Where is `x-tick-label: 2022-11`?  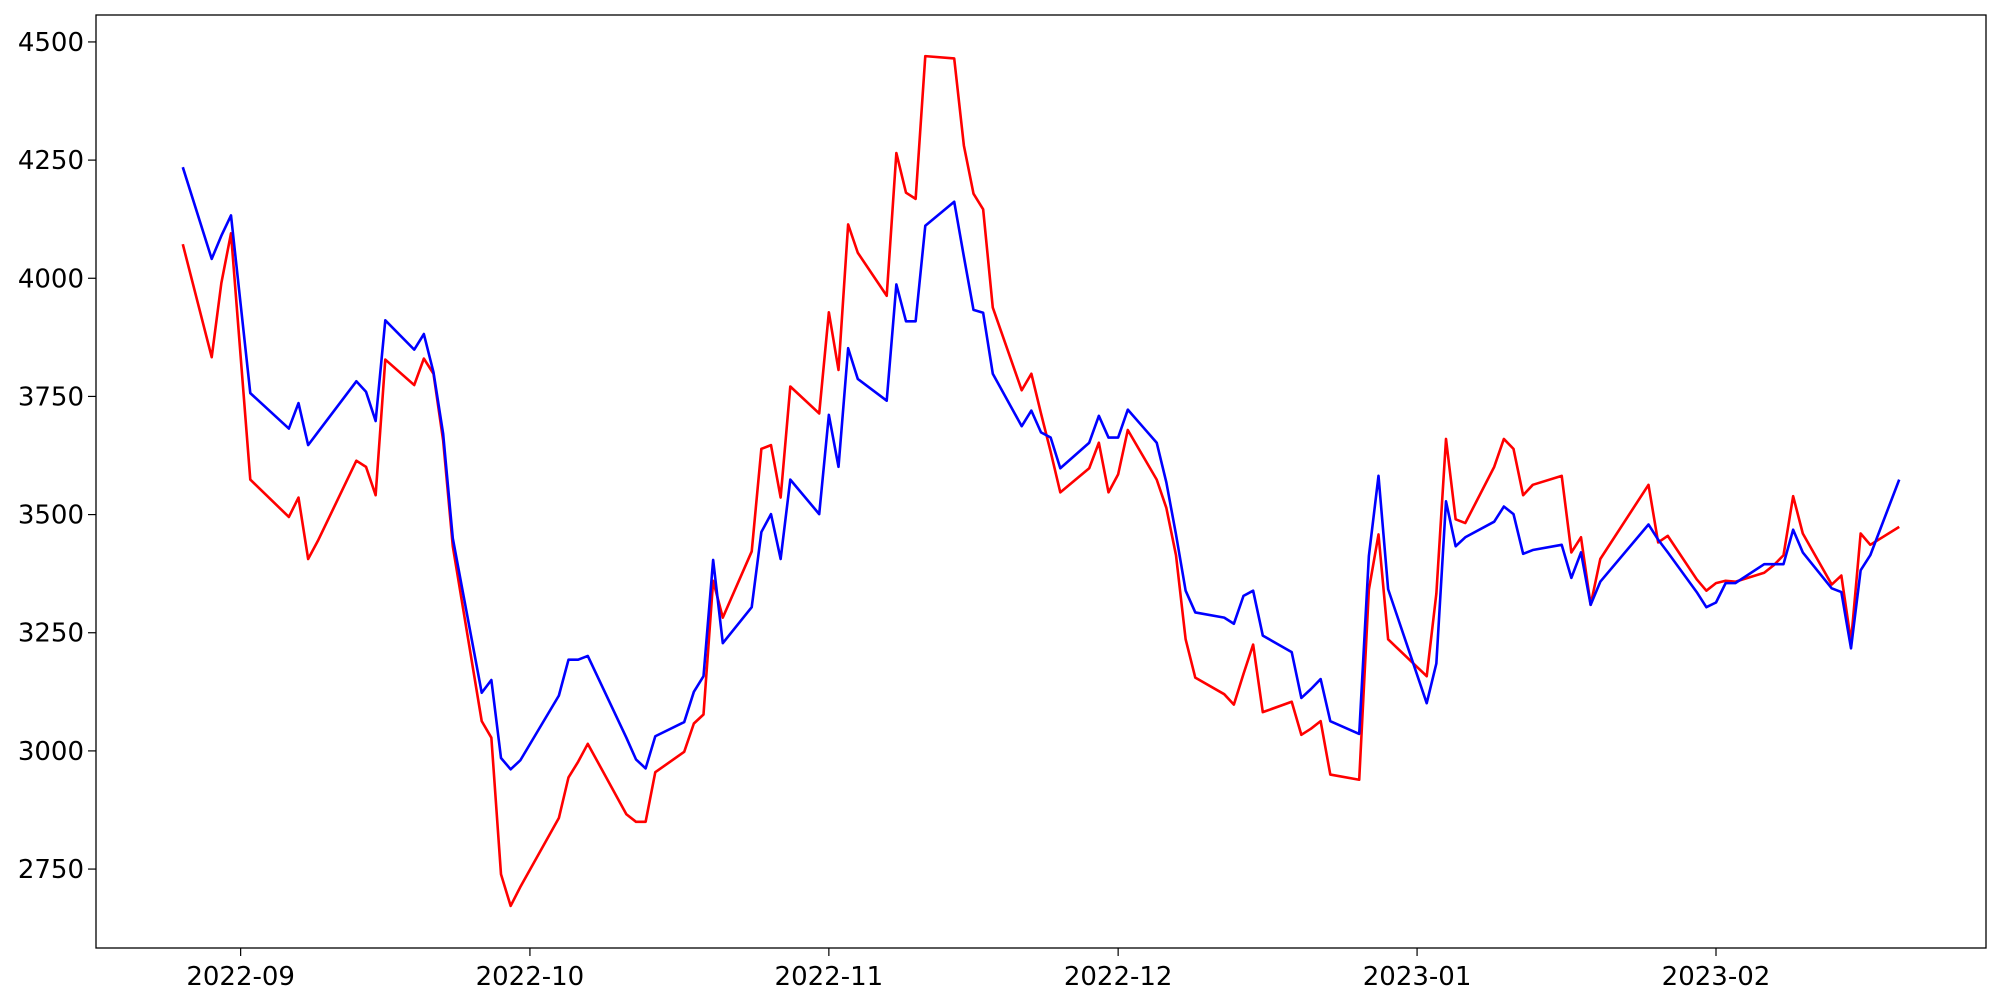 x-tick-label: 2022-11 is located at coordinates (829, 977).